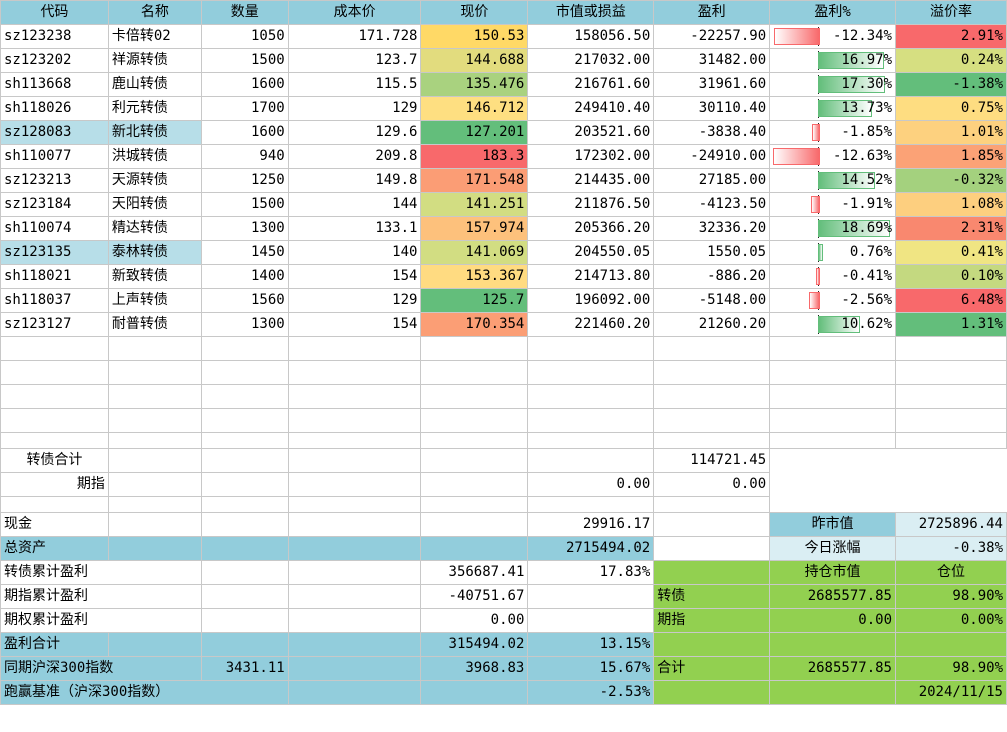 Image resolution: width=1007 pixels, height=732 pixels. Describe the element at coordinates (832, 548) in the screenshot. I see `today-change-label: 今日涨幅` at that location.